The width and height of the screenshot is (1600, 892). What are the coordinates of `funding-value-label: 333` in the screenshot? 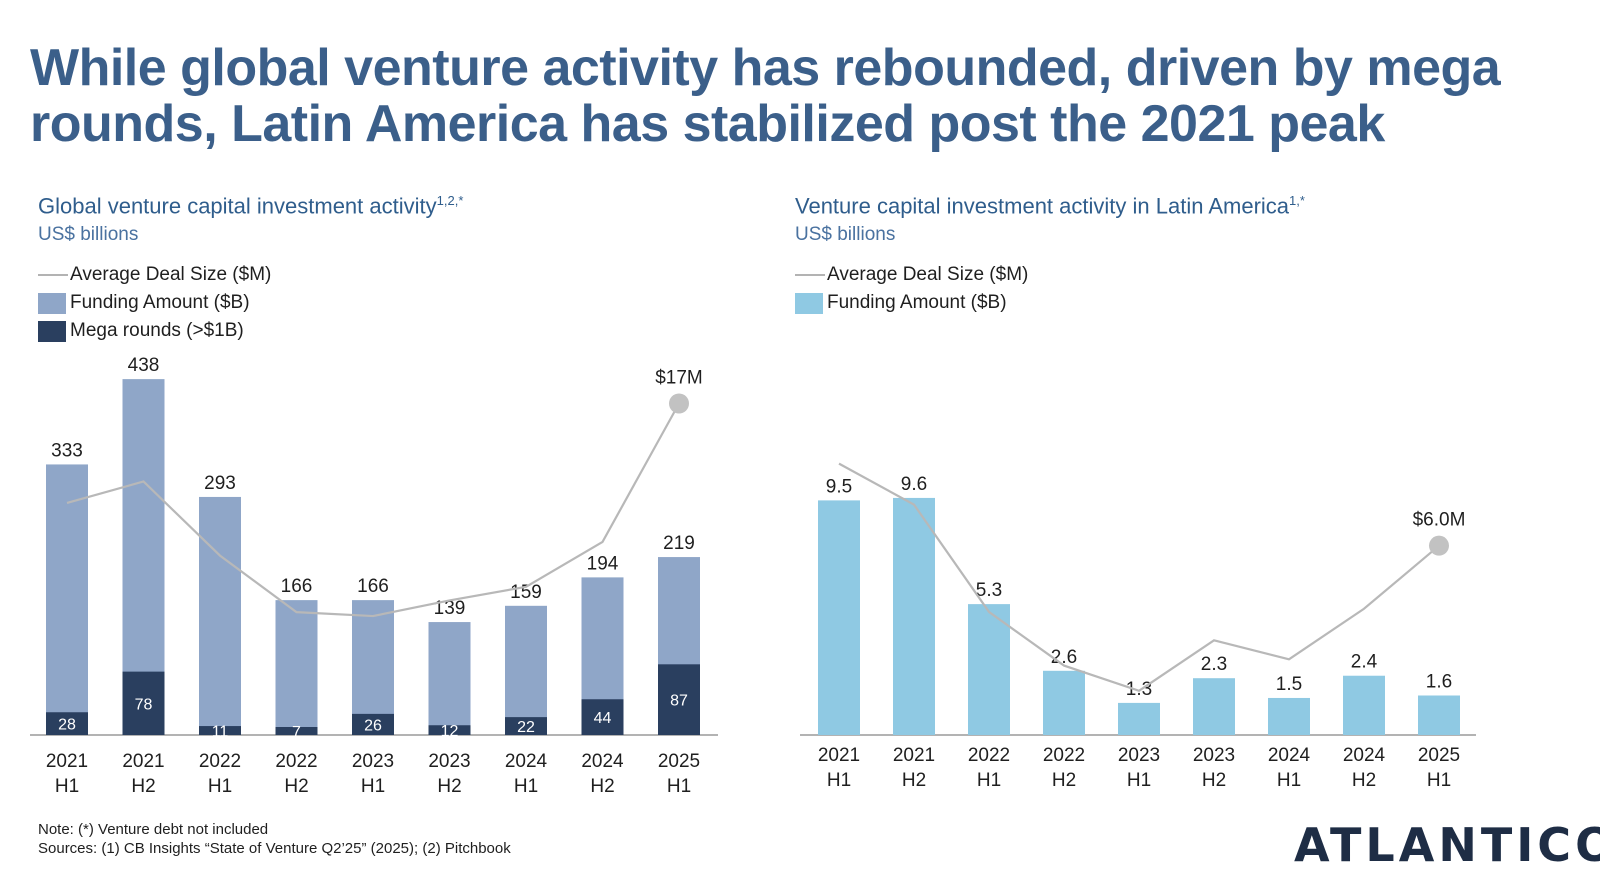 It's located at (67, 450).